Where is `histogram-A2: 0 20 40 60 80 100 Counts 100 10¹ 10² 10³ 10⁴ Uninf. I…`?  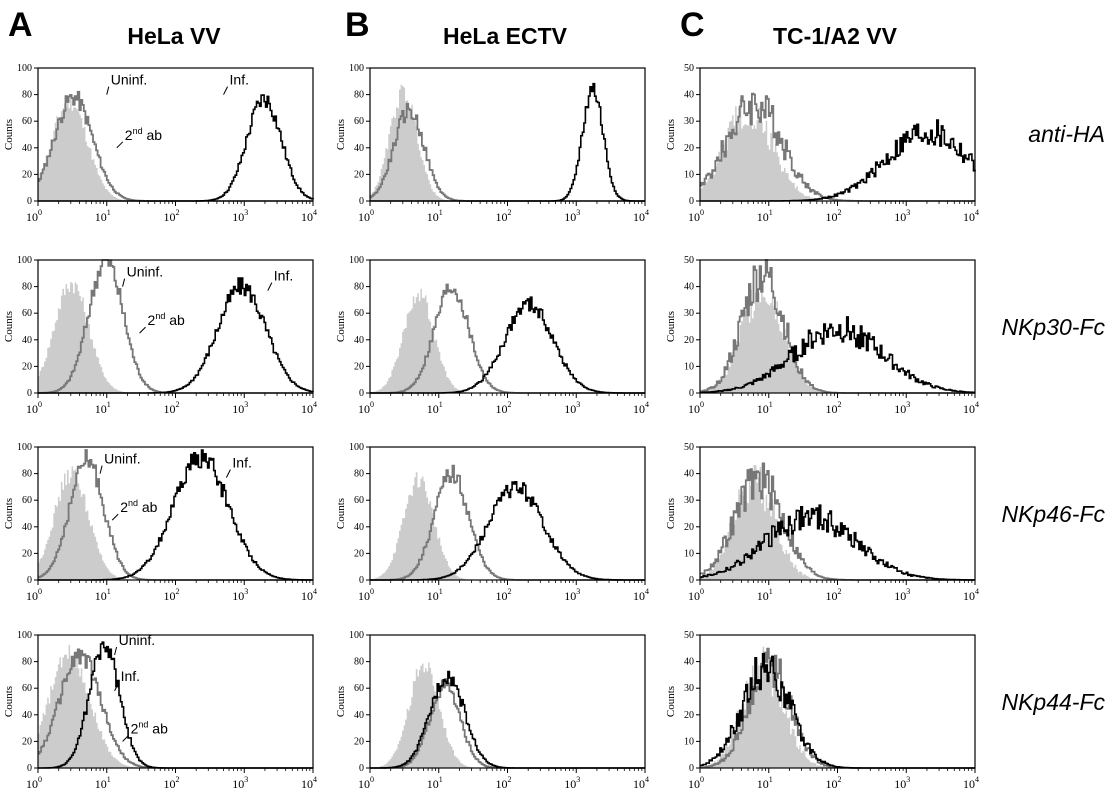 histogram-A2: 0 20 40 60 80 100 Counts 100 10¹ 10² 10³ 10⁴ Uninf. I… is located at coordinates (160, 335).